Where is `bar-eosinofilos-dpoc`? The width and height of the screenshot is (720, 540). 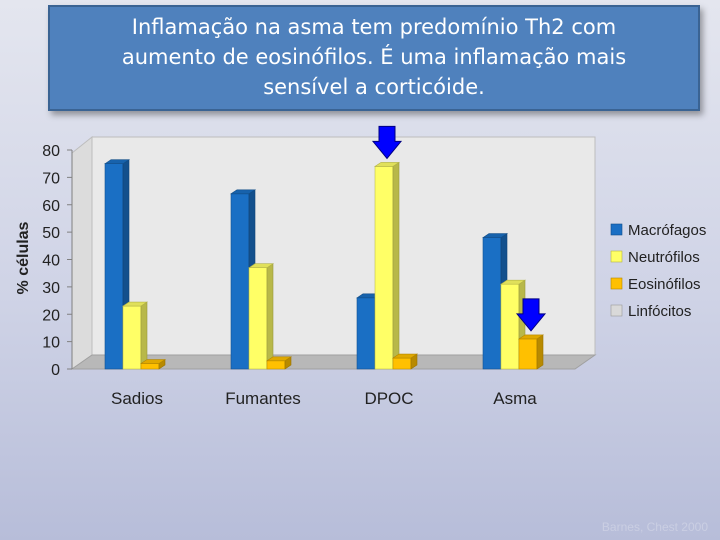
bar-eosinofilos-dpoc is located at coordinates (405, 361).